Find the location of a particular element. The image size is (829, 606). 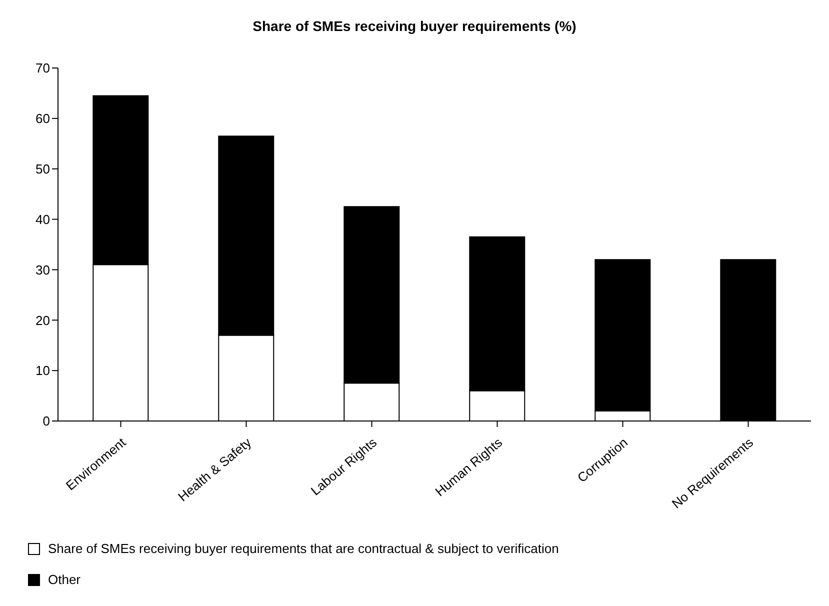

y-tick-label: 0 is located at coordinates (46, 421).